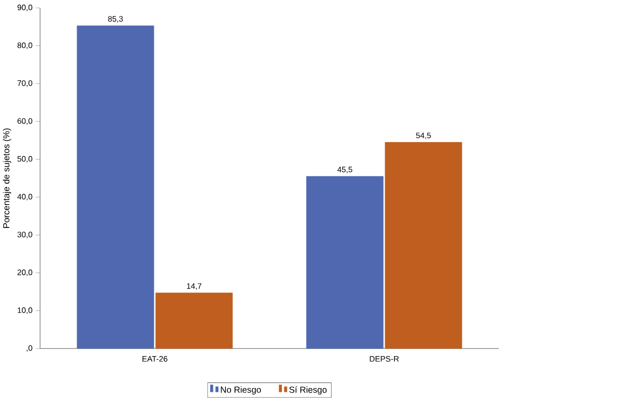 The width and height of the screenshot is (618, 398). What do you see at coordinates (7, 178) in the screenshot?
I see `y-axis-title: Porcentaje de sujetos (%)` at bounding box center [7, 178].